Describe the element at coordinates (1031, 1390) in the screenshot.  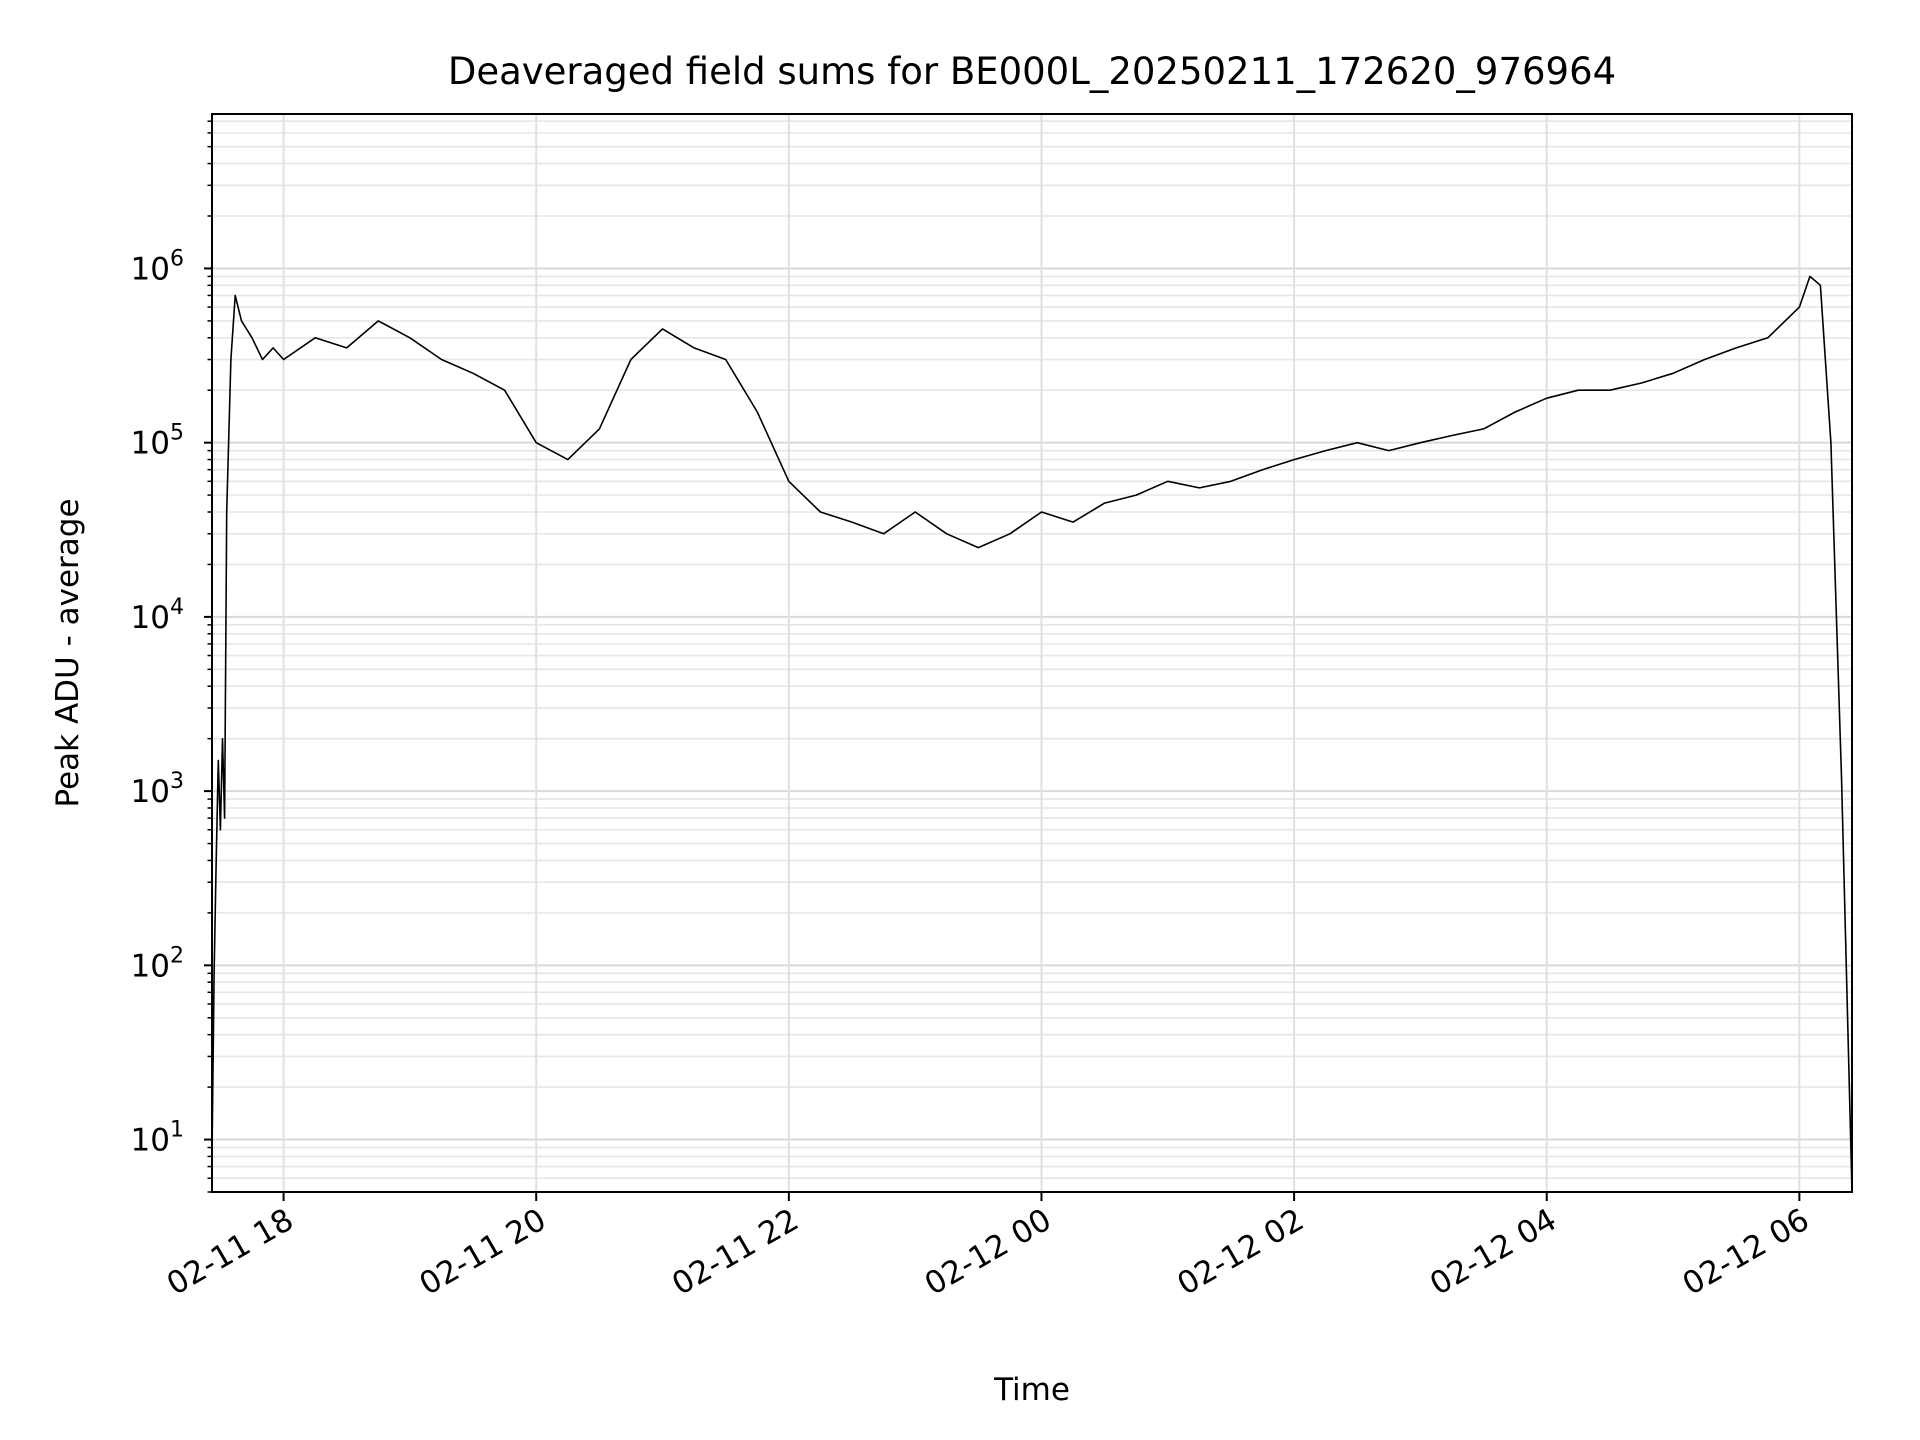
I see `x-axis-title: Time` at that location.